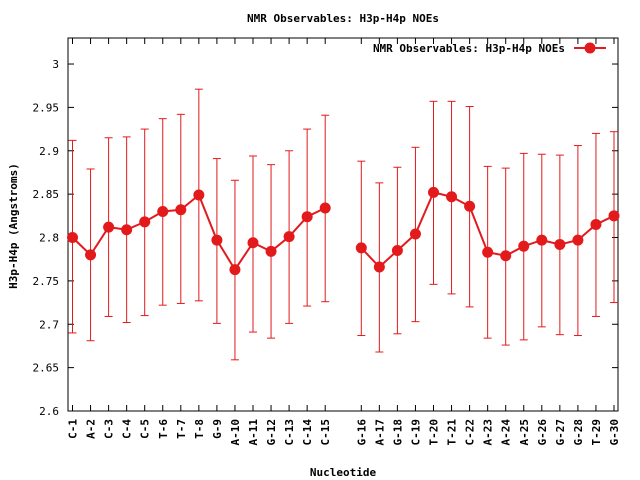 The image size is (640, 480). What do you see at coordinates (415, 432) in the screenshot?
I see `x-tick-label: C-19` at bounding box center [415, 432].